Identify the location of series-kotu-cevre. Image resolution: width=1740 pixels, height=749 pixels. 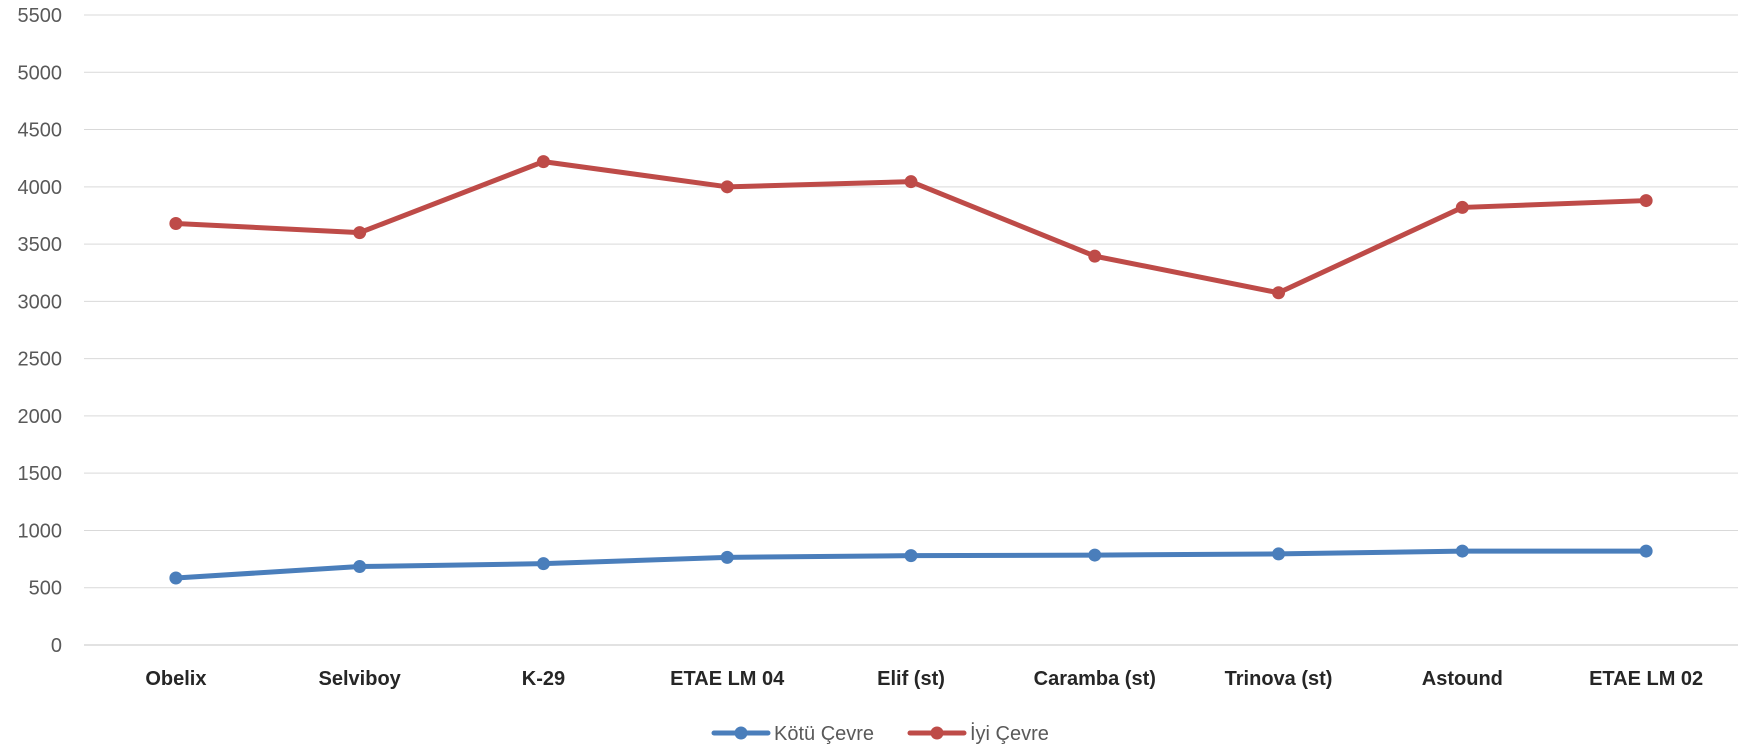
(911, 564).